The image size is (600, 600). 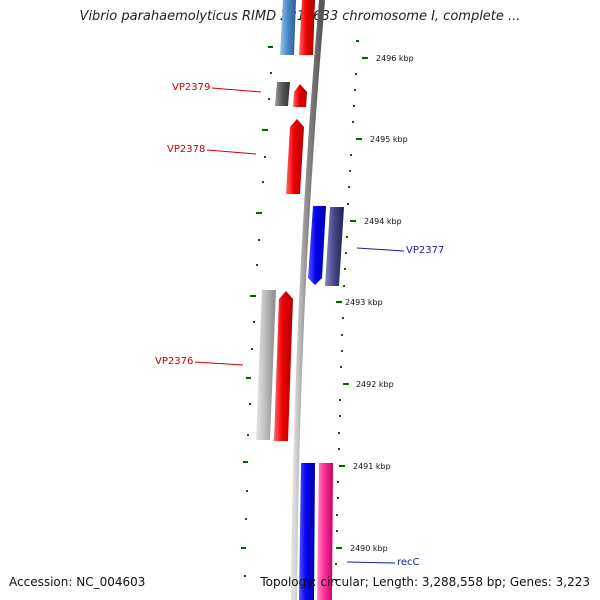 I want to click on scale-label-2496: 2496 kbp, so click(x=395, y=58).